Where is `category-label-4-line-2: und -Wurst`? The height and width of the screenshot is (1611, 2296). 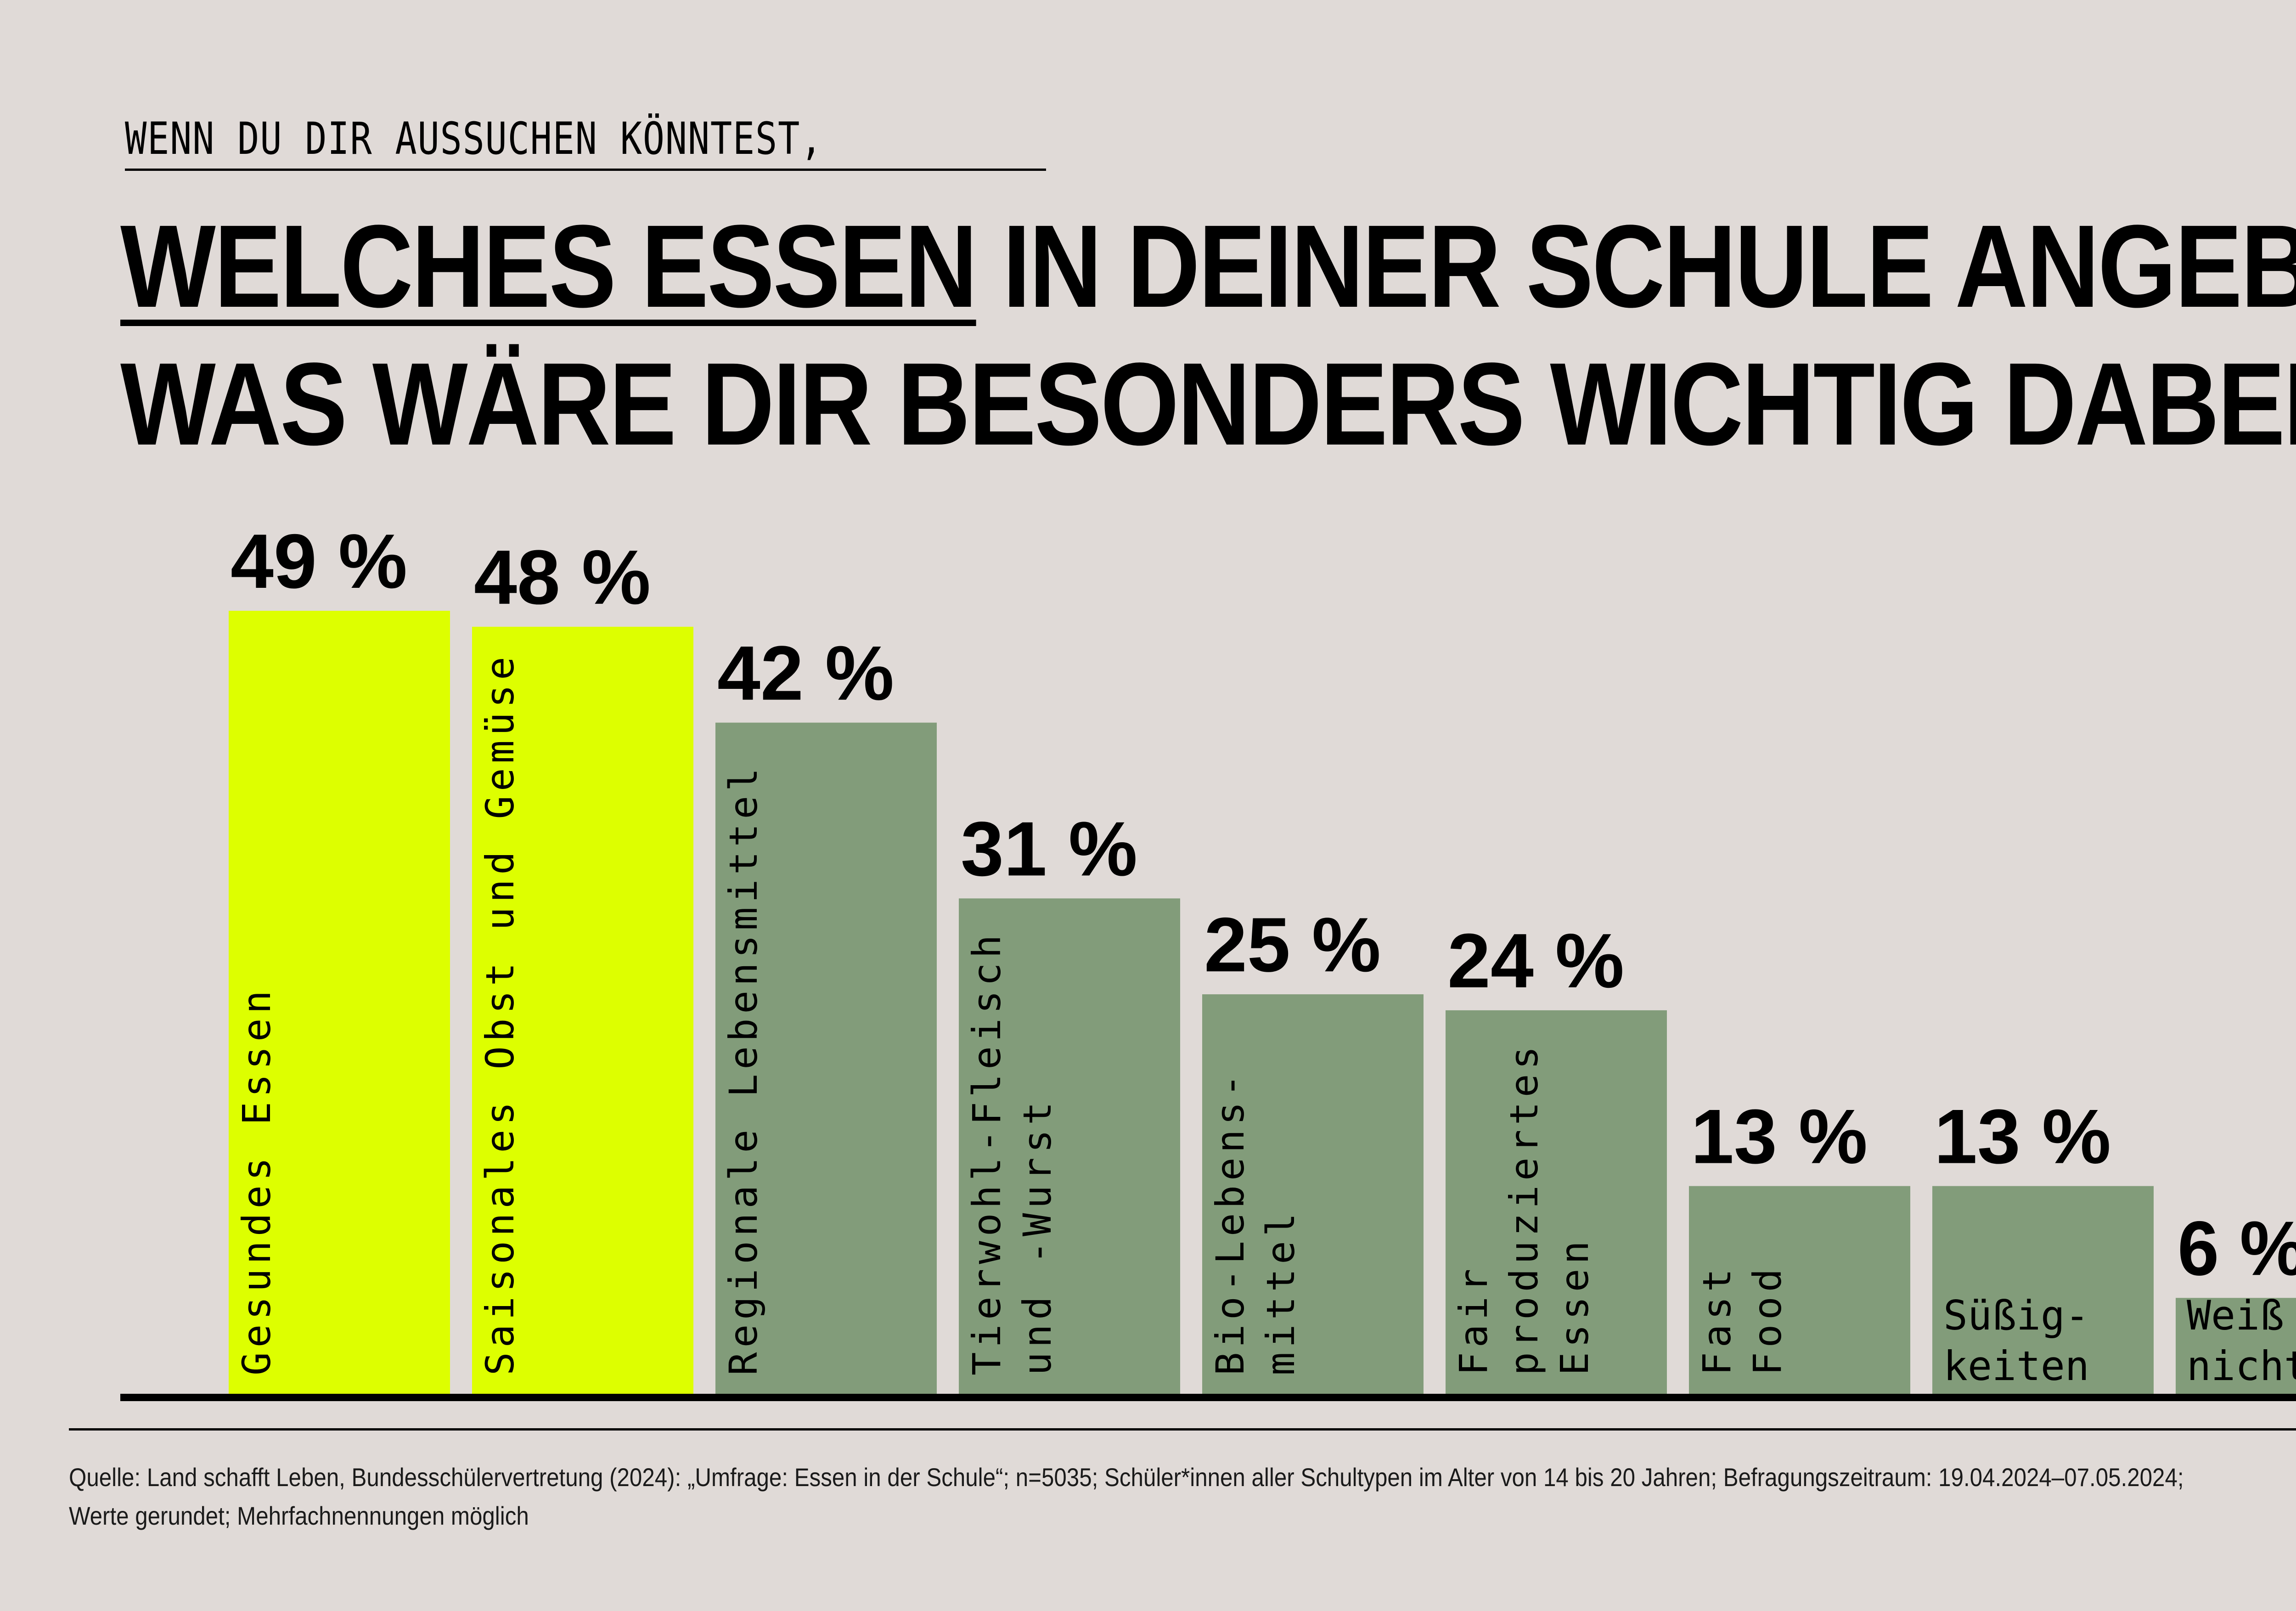 category-label-4-line-2: und -Wurst is located at coordinates (1037, 1236).